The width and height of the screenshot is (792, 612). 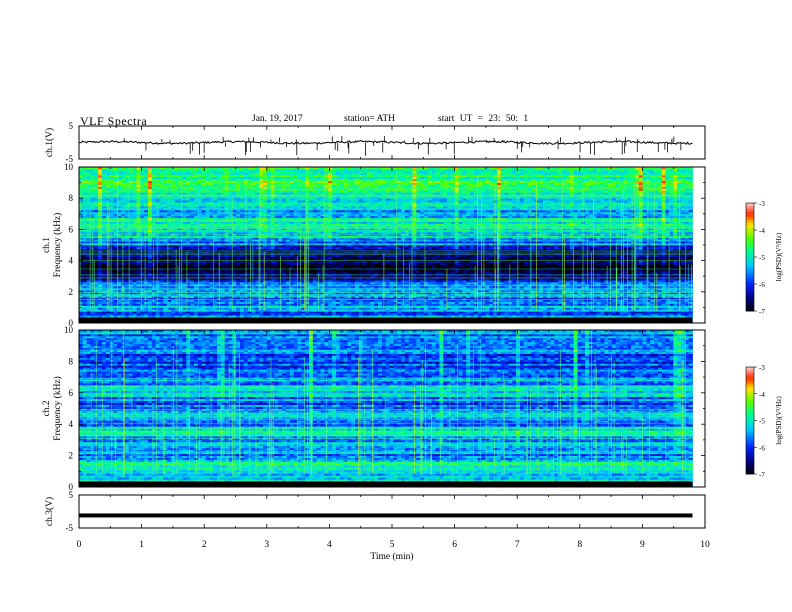 What do you see at coordinates (47, 408) in the screenshot?
I see `ch2-spectrogram-ylabel-channel: ch.2` at bounding box center [47, 408].